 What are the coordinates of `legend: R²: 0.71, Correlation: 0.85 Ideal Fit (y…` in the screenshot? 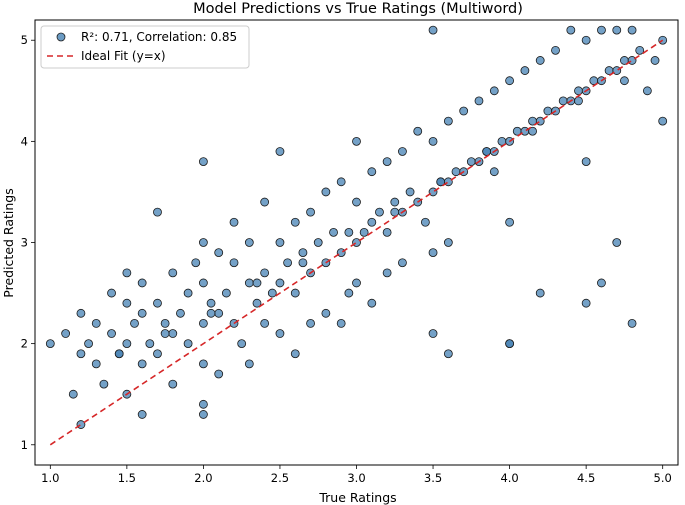 It's located at (145, 47).